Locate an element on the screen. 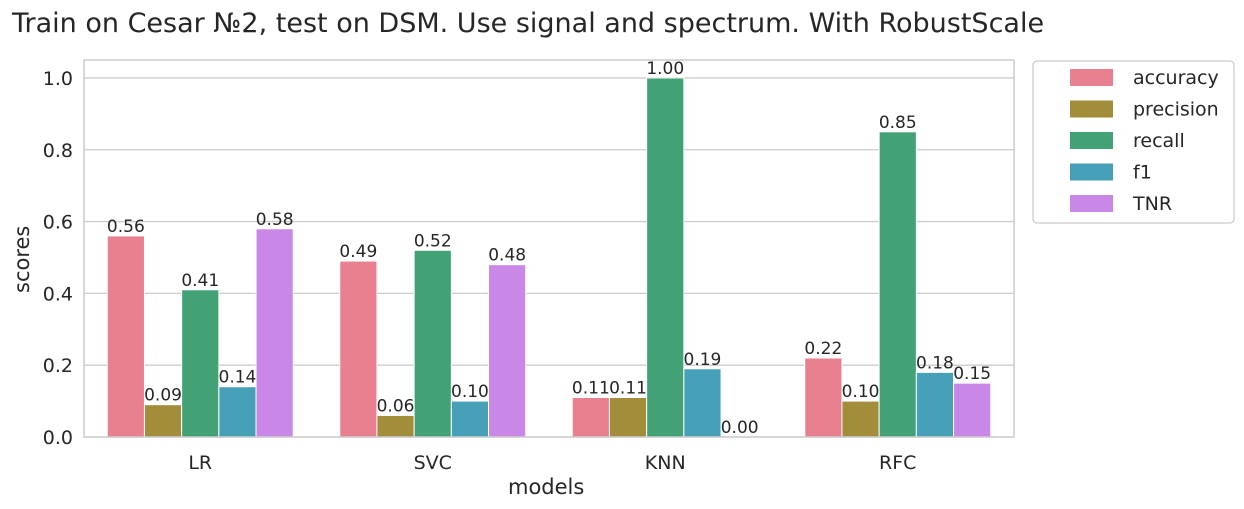 The height and width of the screenshot is (509, 1244). legend-swatch-f1 is located at coordinates (1091, 172).